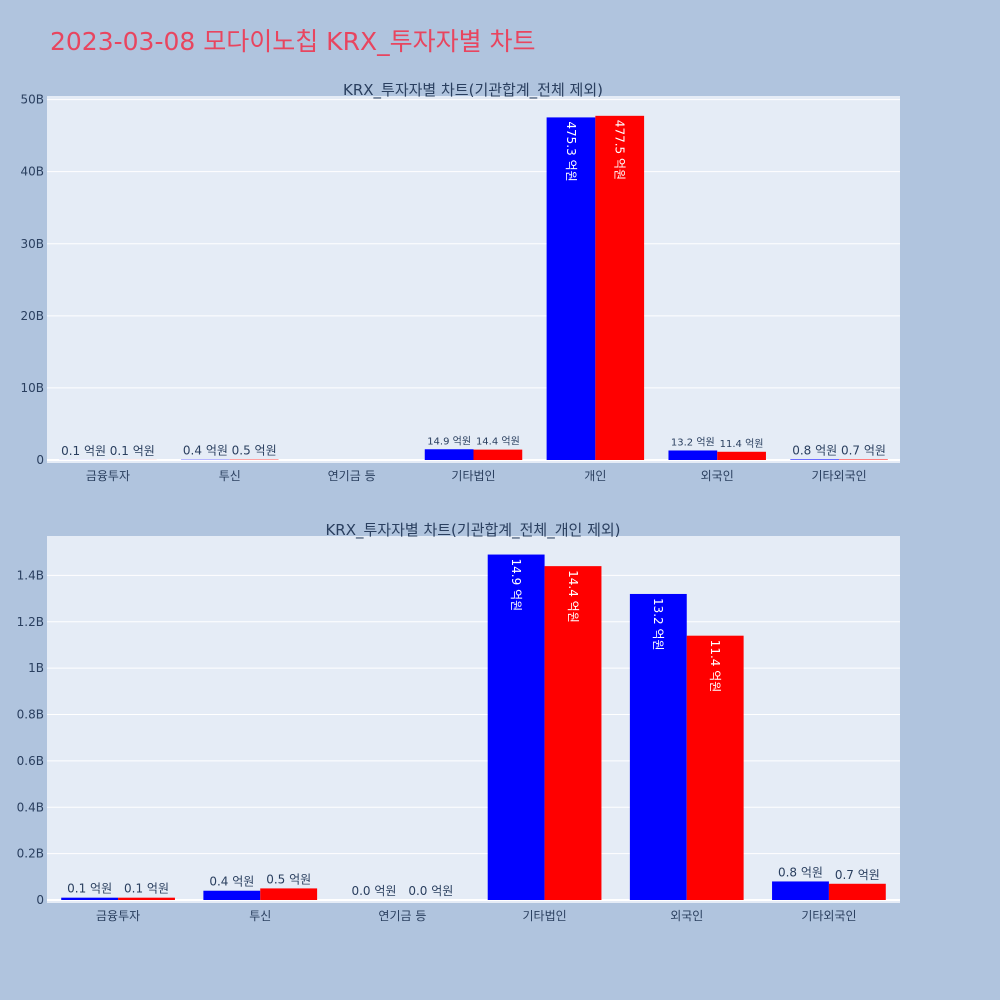 Image resolution: width=1000 pixels, height=1000 pixels. Describe the element at coordinates (472, 530) in the screenshot. I see `chart2-title: KRX_투자자별 차트(기관합계_전체_개인 제외)` at that location.